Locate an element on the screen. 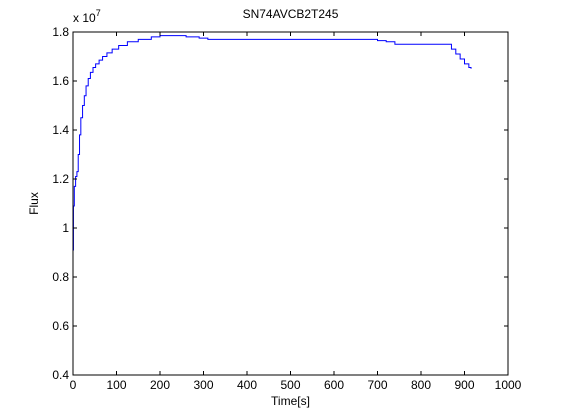  x-tick-label: 900 is located at coordinates (464, 385).